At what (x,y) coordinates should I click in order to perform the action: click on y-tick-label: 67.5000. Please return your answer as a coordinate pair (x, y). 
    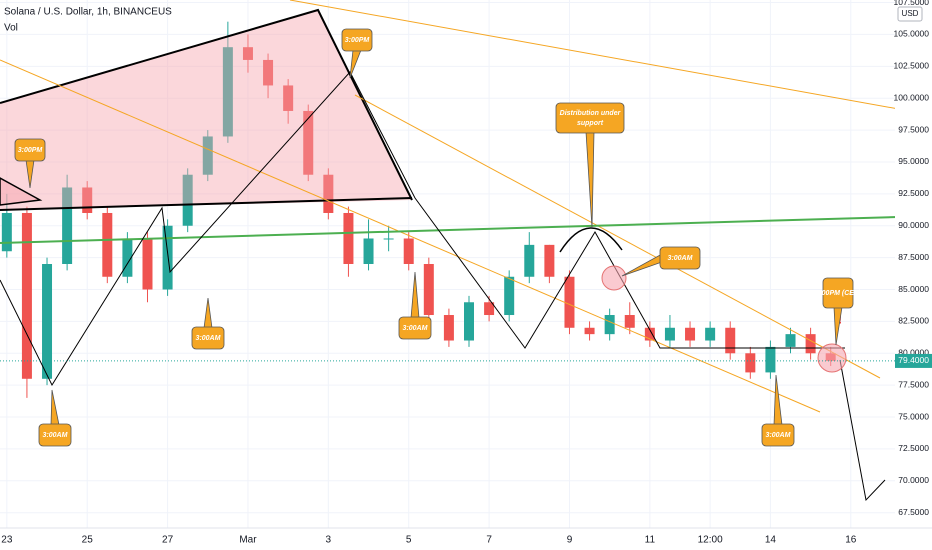
    Looking at the image, I should click on (913, 512).